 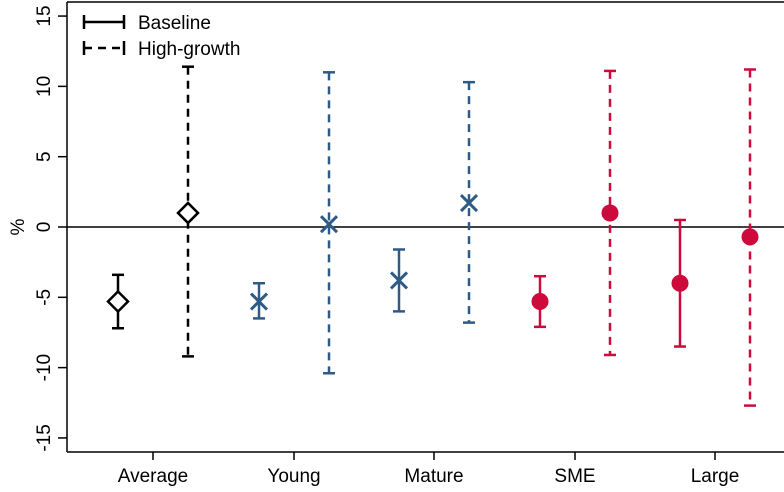 What do you see at coordinates (44, 367) in the screenshot?
I see `y-tick-label: -10` at bounding box center [44, 367].